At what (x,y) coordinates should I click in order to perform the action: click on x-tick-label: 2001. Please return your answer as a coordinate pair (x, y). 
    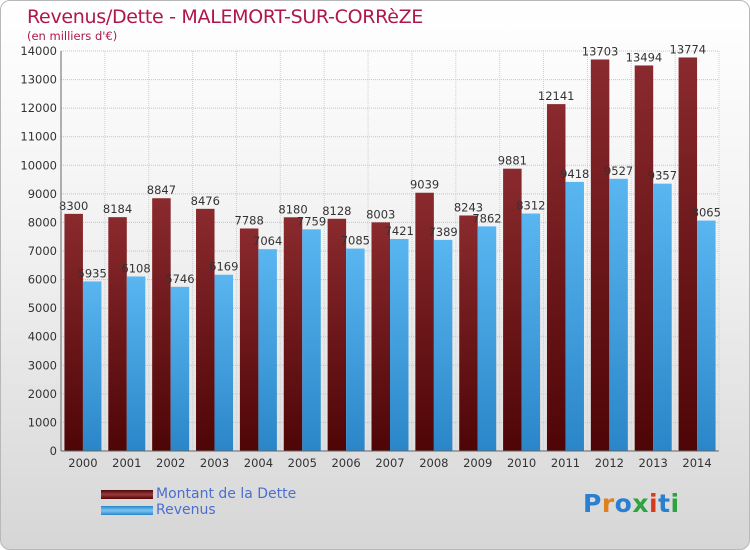
    Looking at the image, I should click on (126, 463).